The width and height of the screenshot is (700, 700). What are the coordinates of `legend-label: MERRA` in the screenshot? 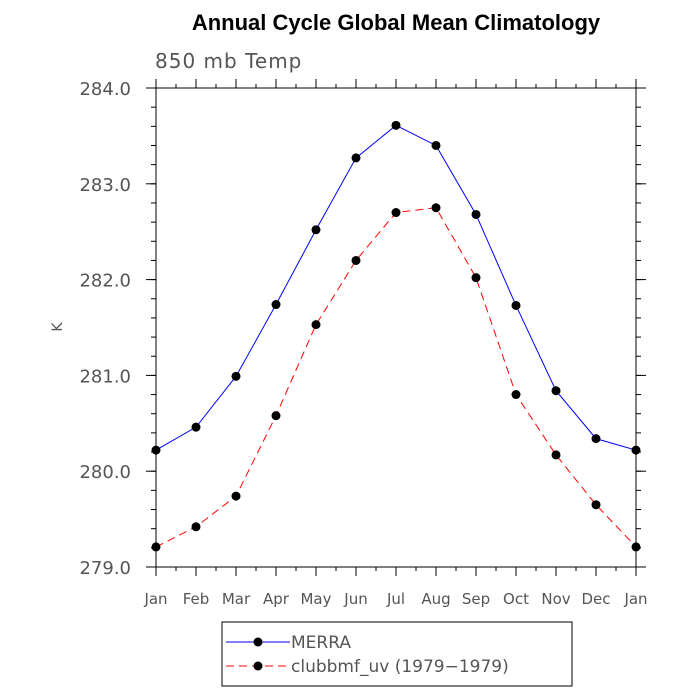 It's located at (321, 643).